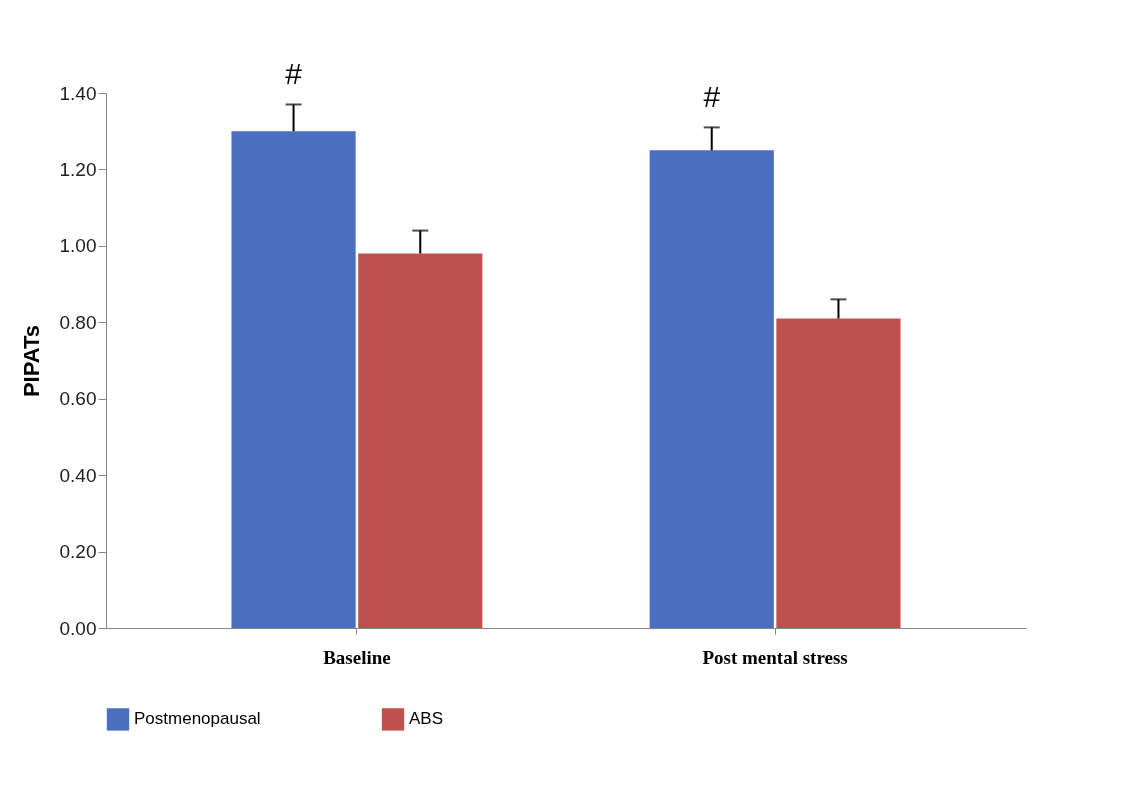 Image resolution: width=1127 pixels, height=797 pixels. I want to click on y-tick-label: 1.00, so click(78, 246).